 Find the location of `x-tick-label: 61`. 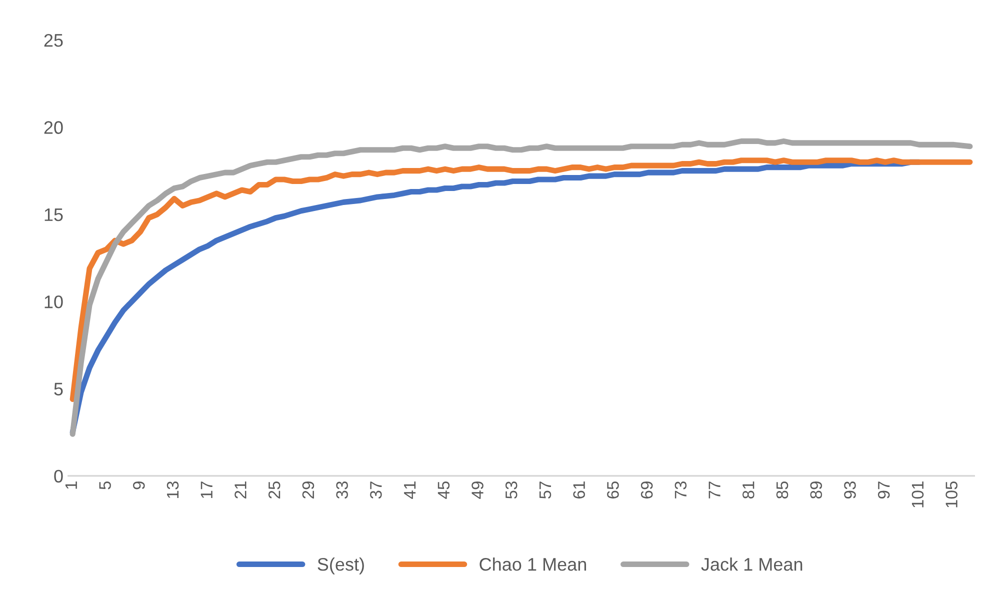

x-tick-label: 61 is located at coordinates (579, 490).